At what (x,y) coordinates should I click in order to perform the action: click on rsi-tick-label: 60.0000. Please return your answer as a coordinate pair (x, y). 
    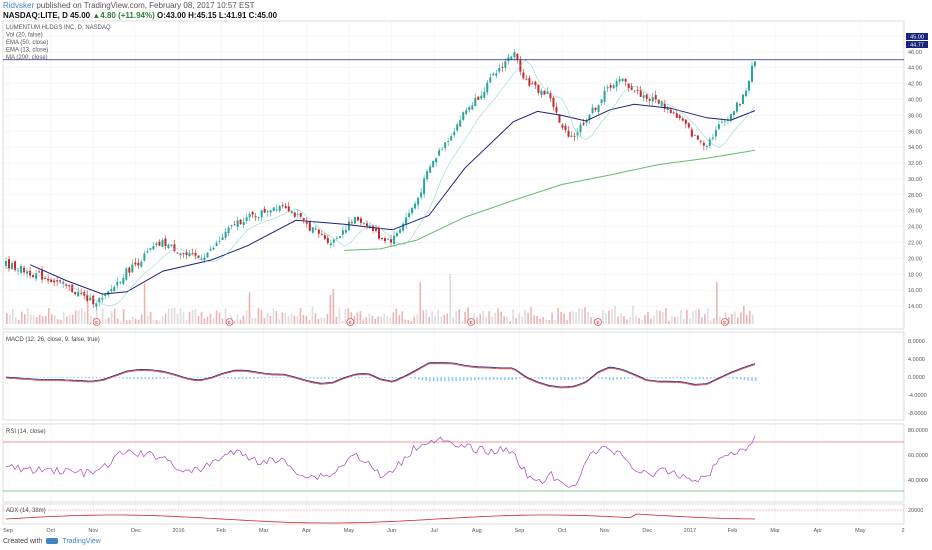
    Looking at the image, I should click on (918, 456).